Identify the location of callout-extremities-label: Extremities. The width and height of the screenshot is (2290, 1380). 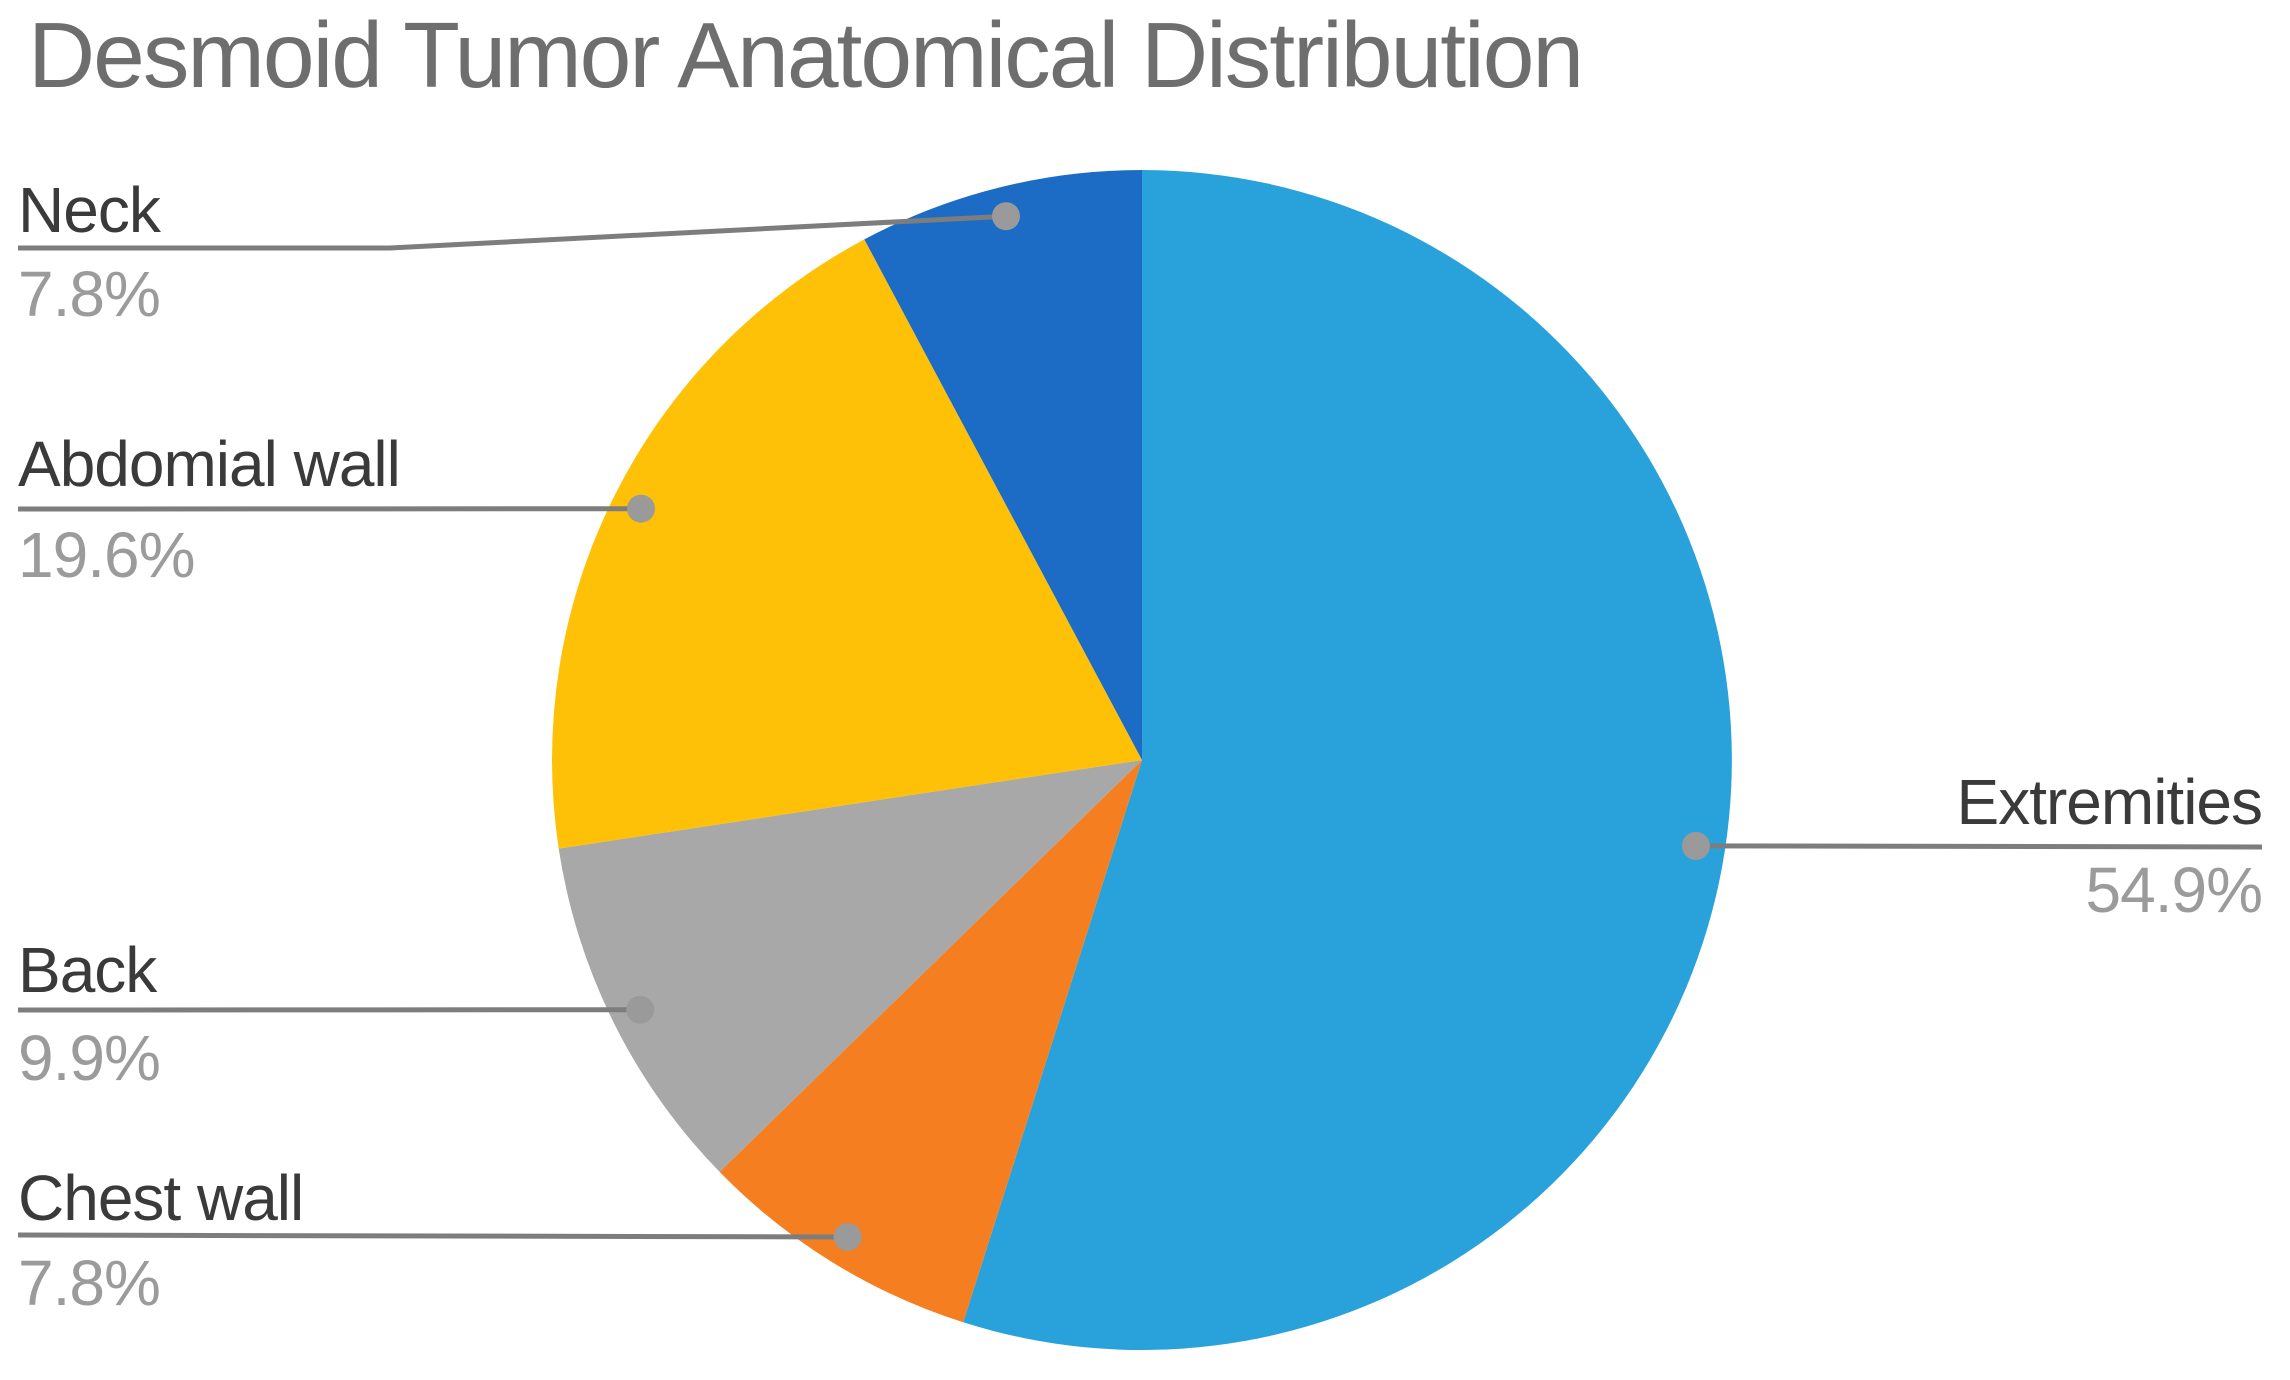
(2109, 802).